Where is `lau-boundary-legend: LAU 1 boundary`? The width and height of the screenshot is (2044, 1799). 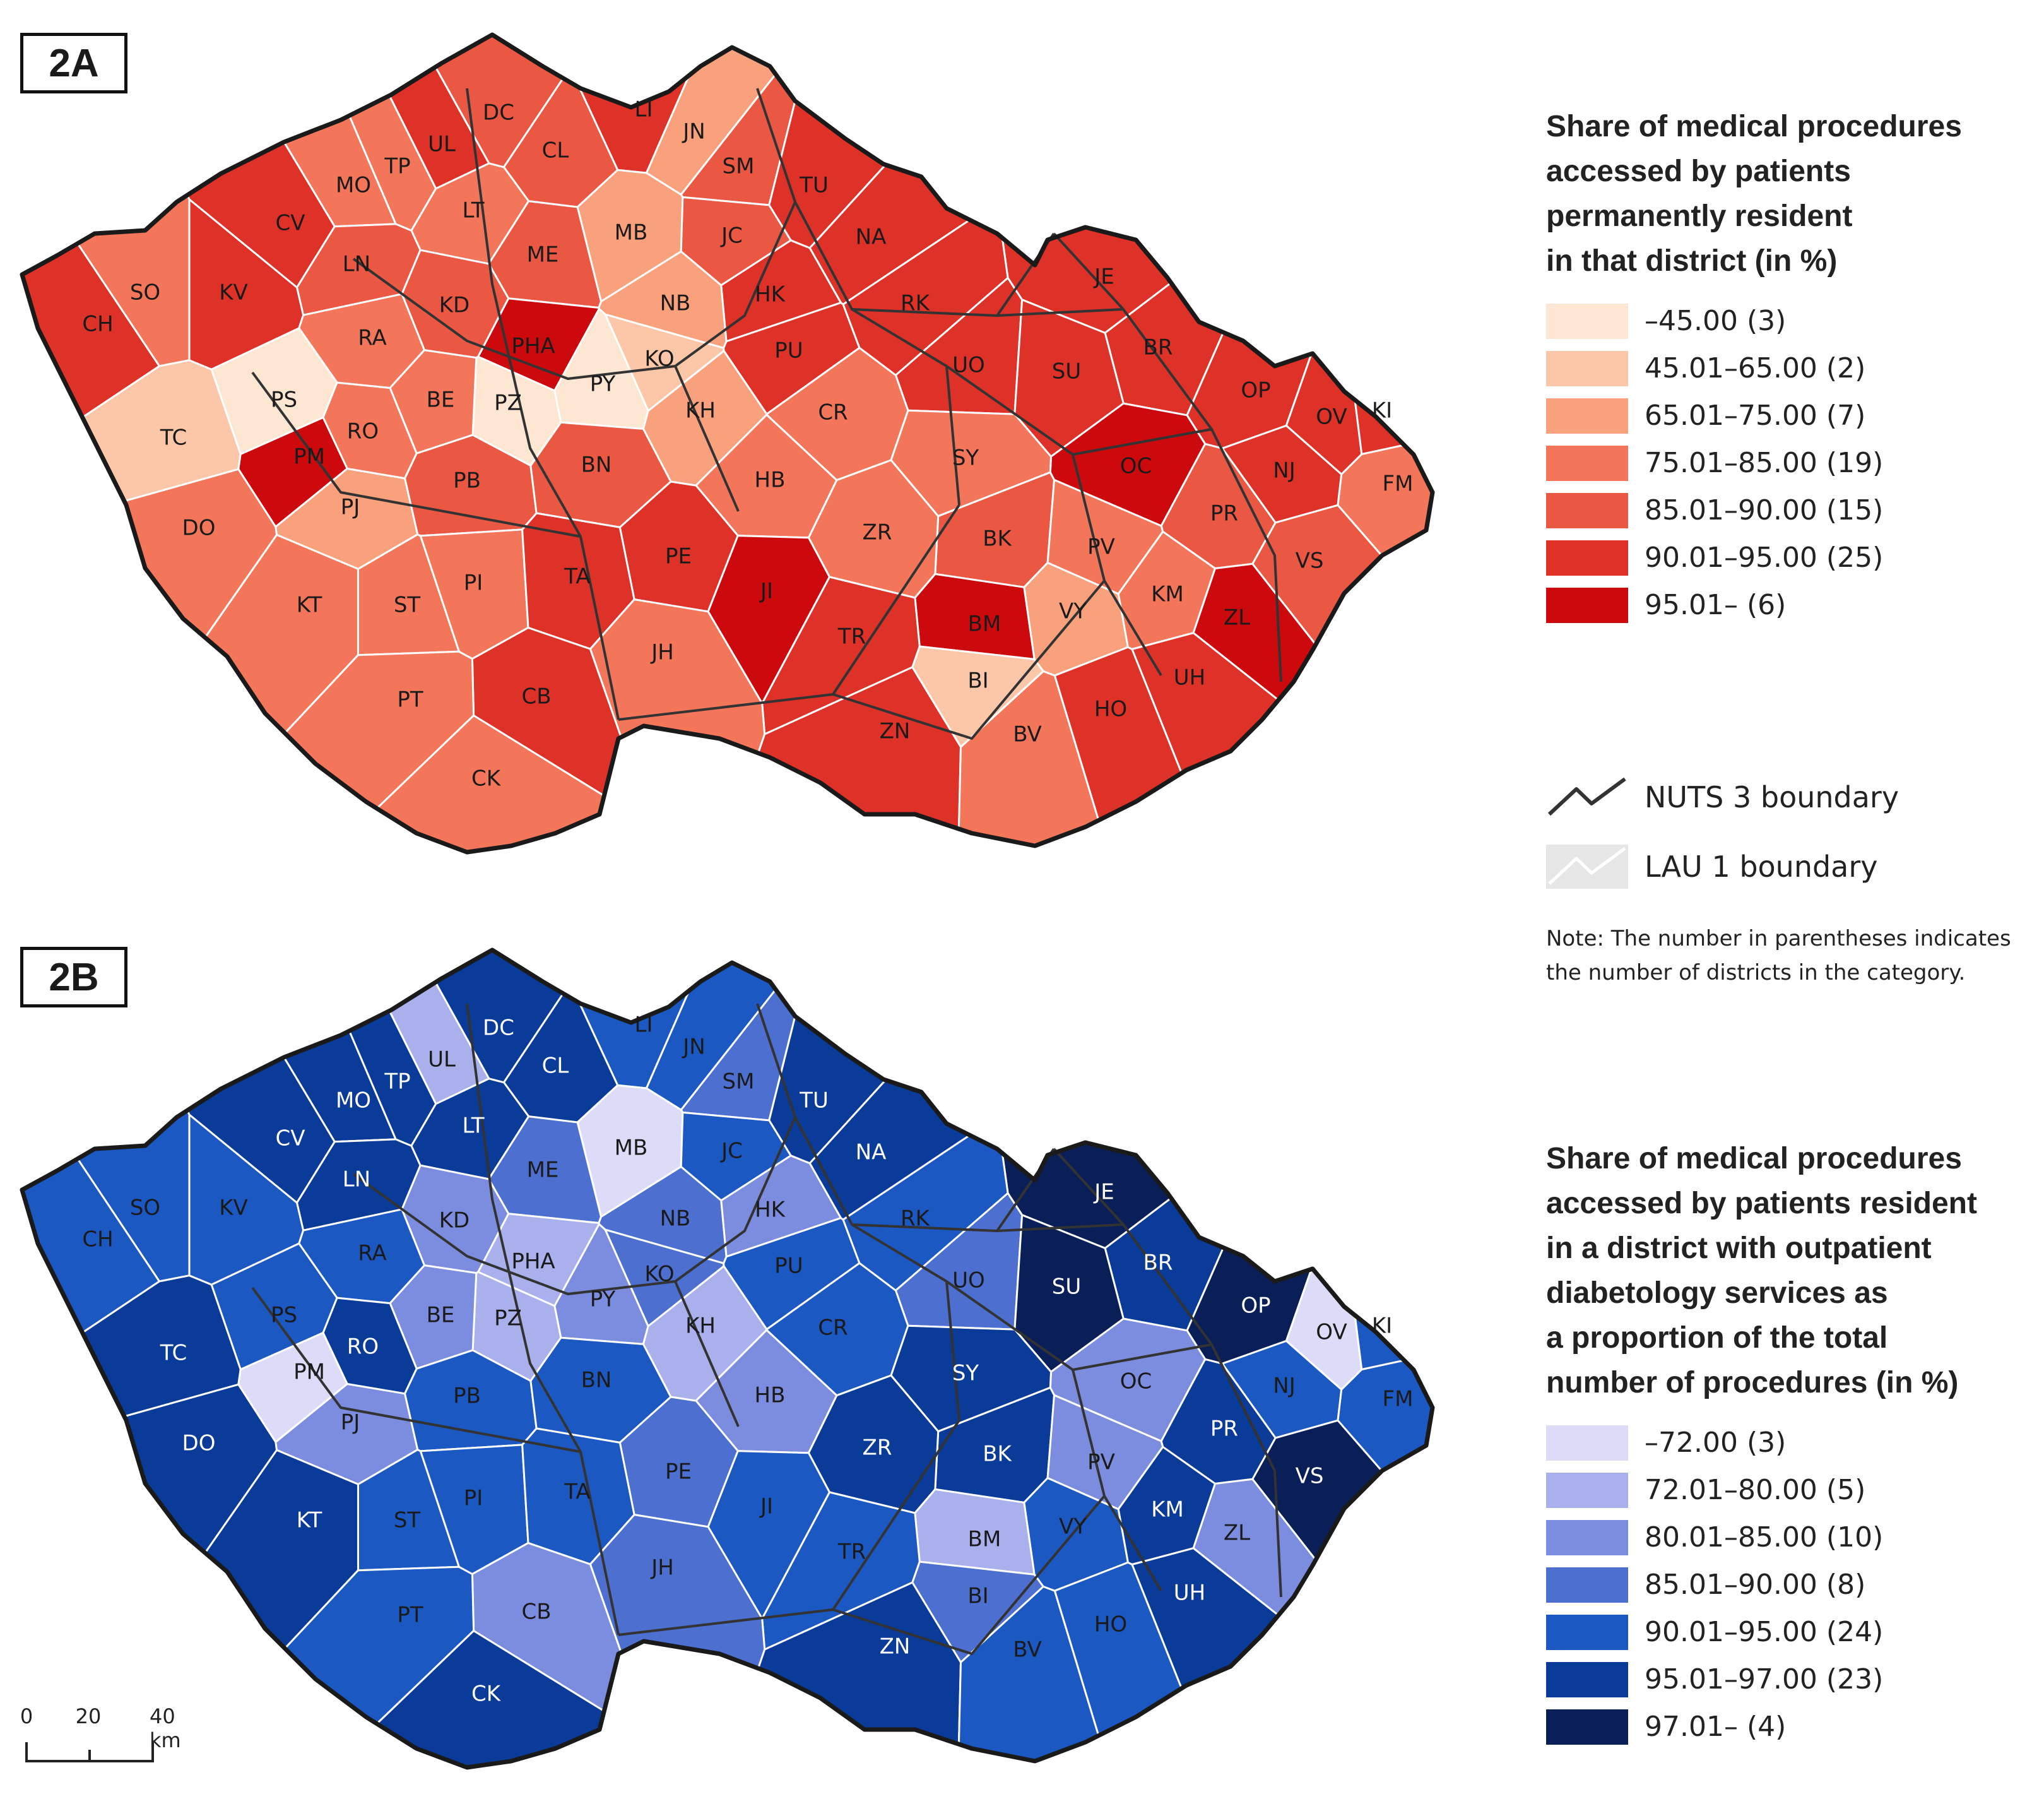 lau-boundary-legend: LAU 1 boundary is located at coordinates (1712, 867).